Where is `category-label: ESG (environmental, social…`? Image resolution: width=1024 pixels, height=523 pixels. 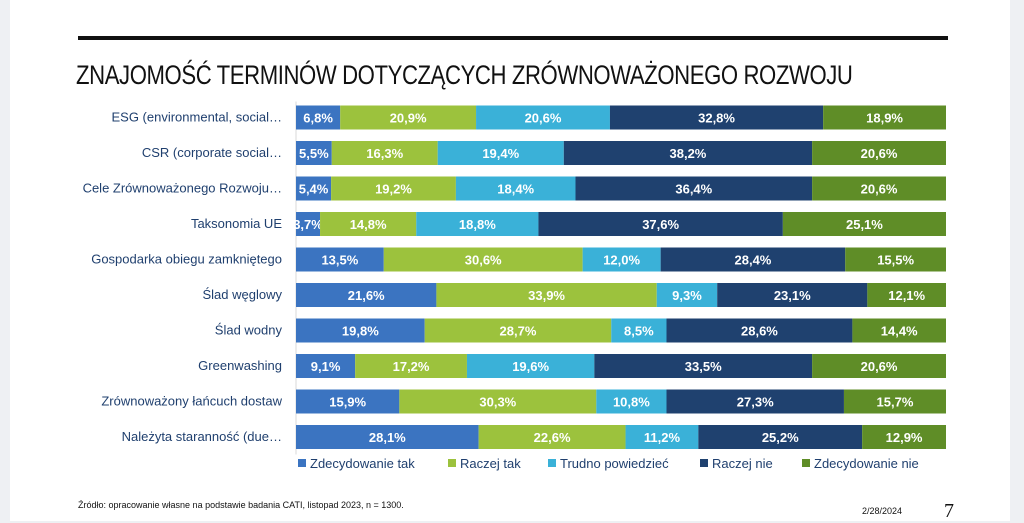 category-label: ESG (environmental, social… is located at coordinates (196, 117).